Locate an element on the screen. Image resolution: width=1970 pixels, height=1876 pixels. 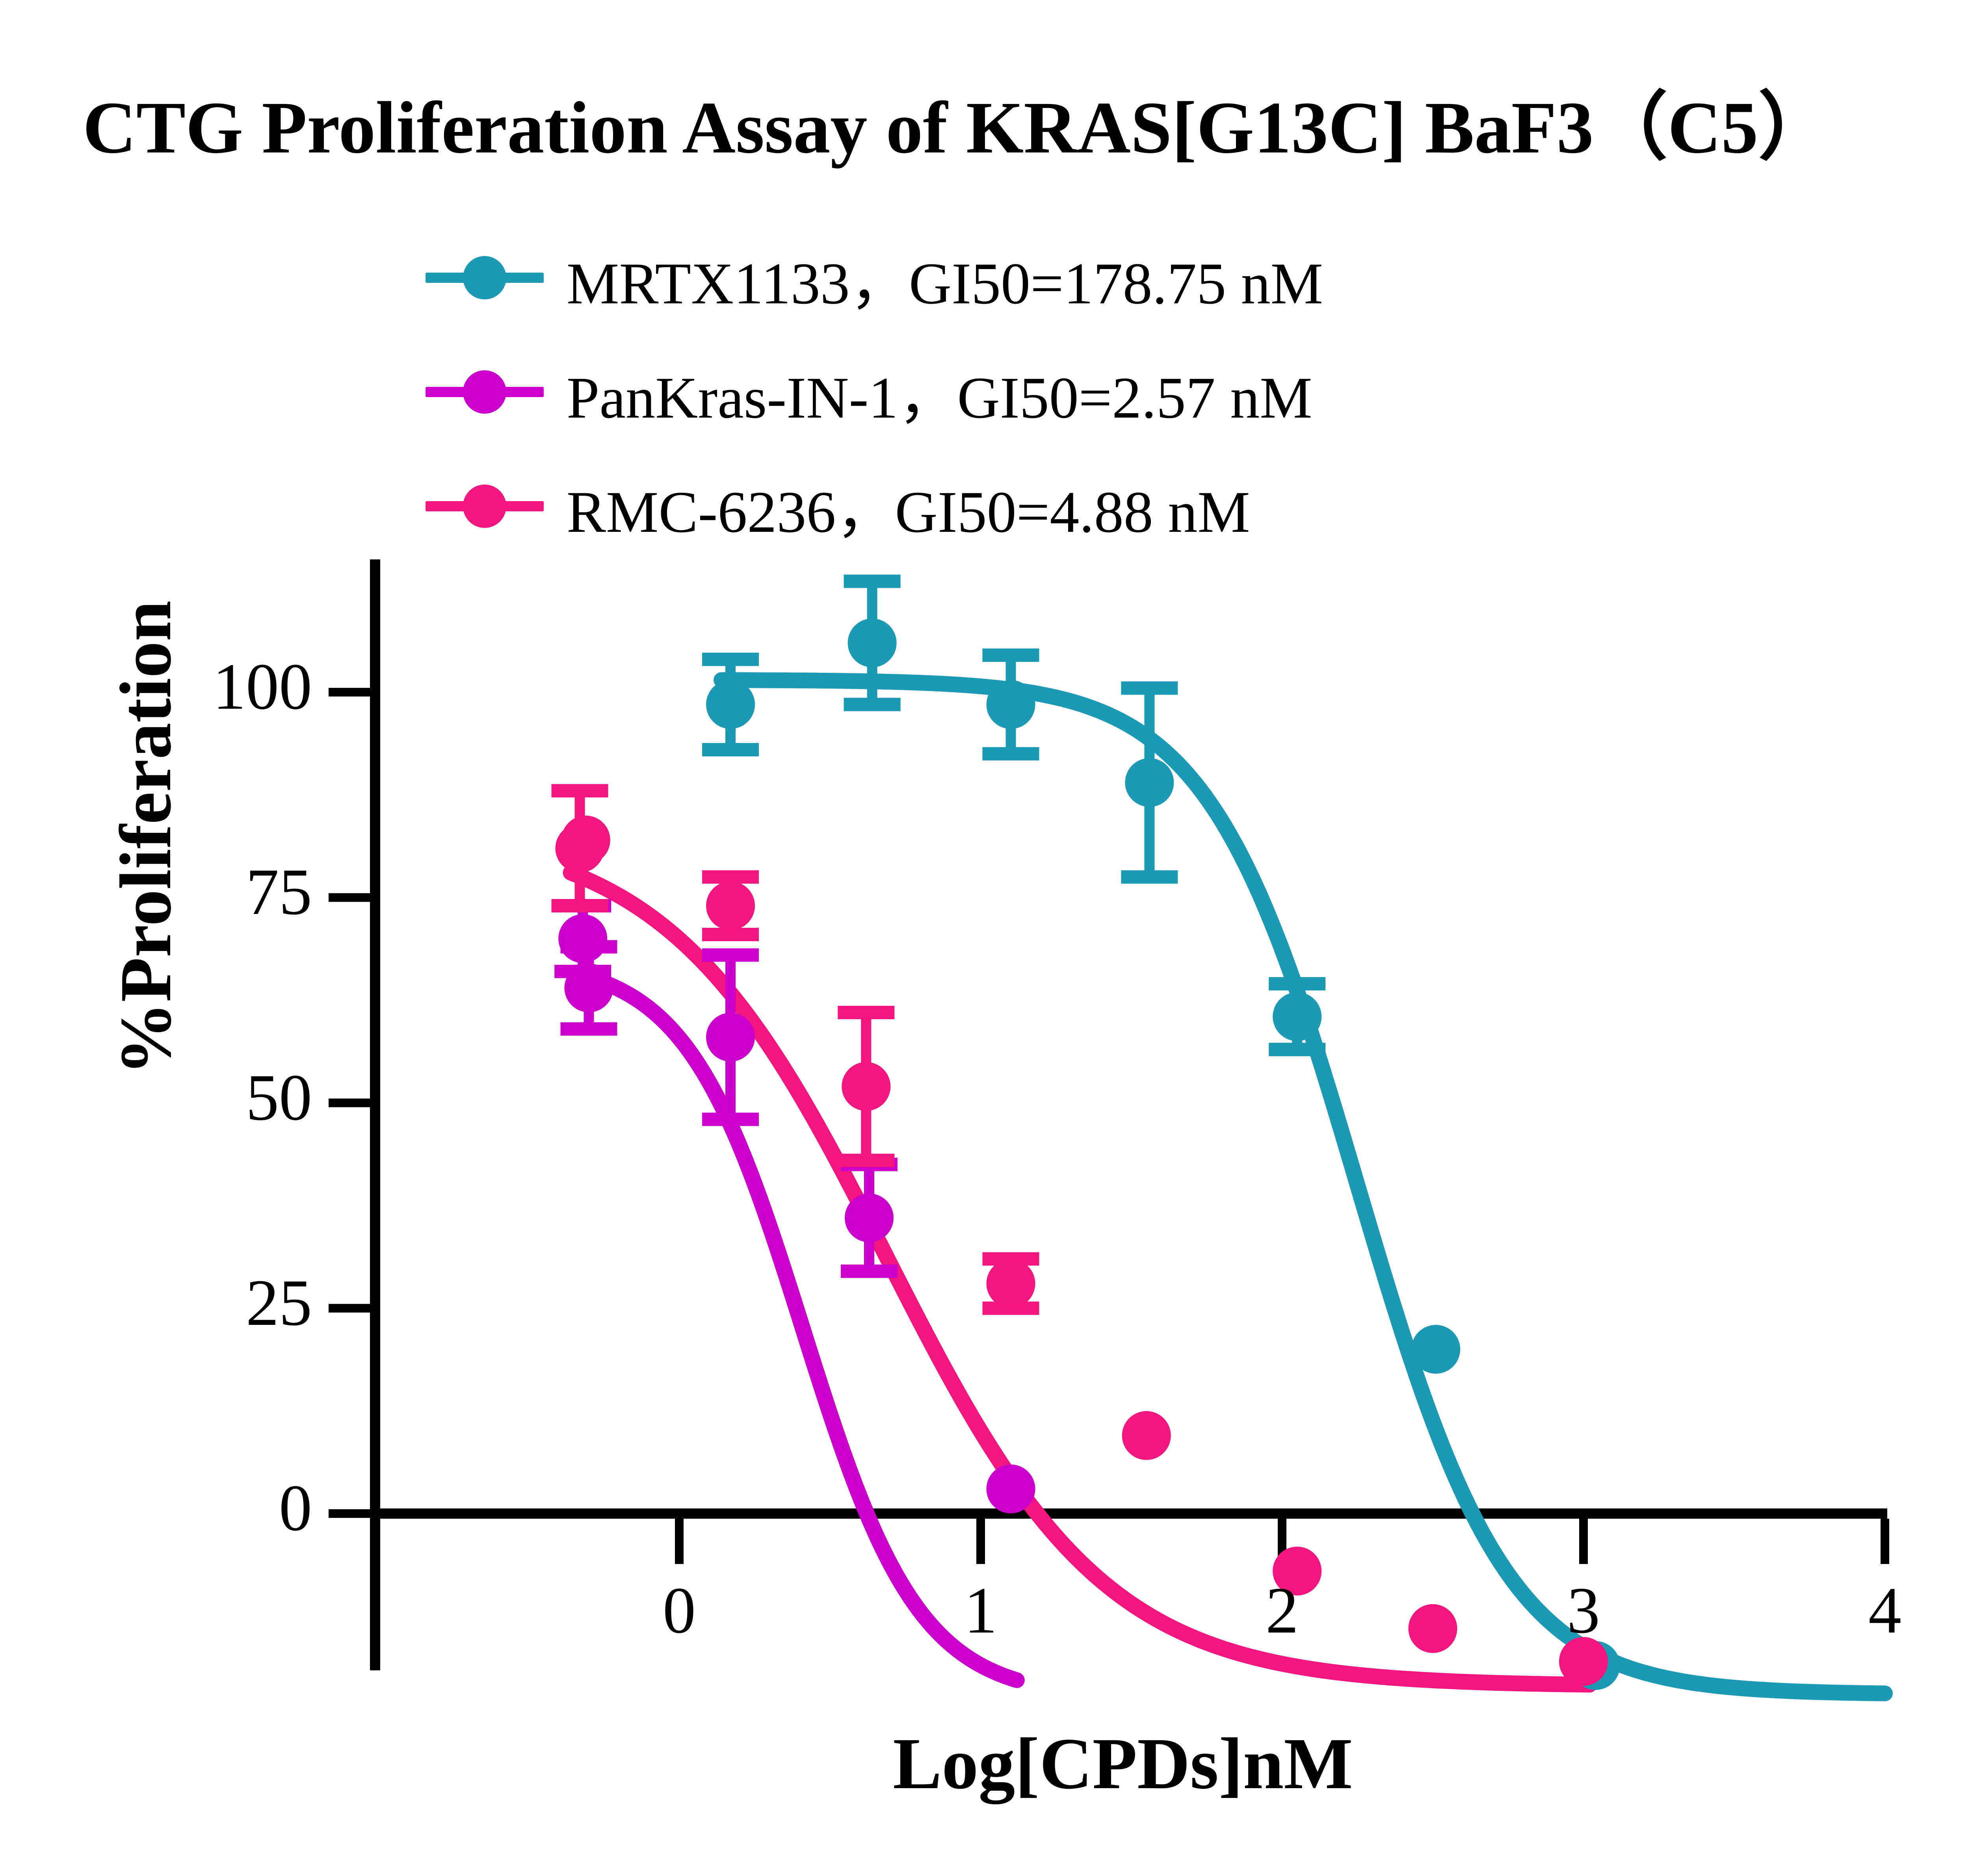
legend-label-1: PanKras-IN-1，GI50=2.57 nM is located at coordinates (940, 398).